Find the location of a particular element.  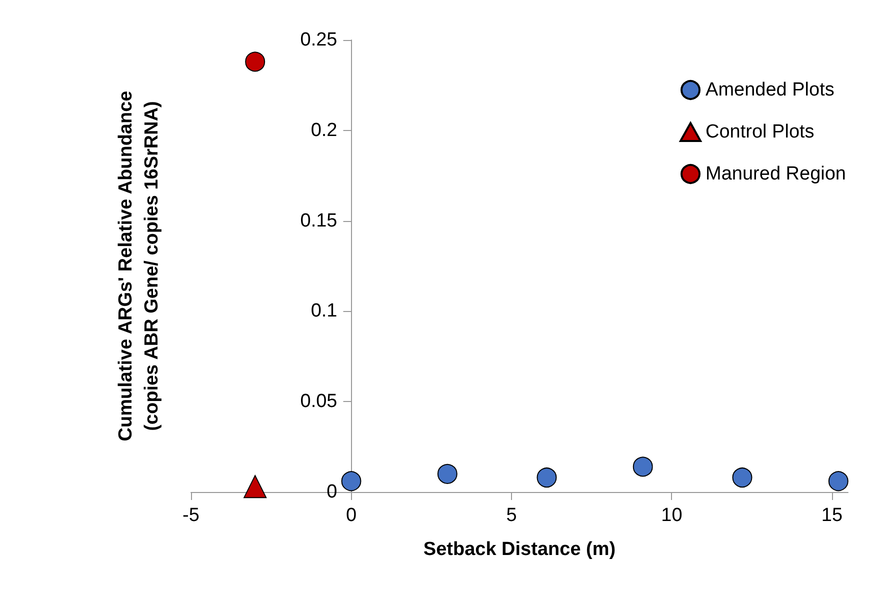

x-tick-label: 15 is located at coordinates (832, 515).